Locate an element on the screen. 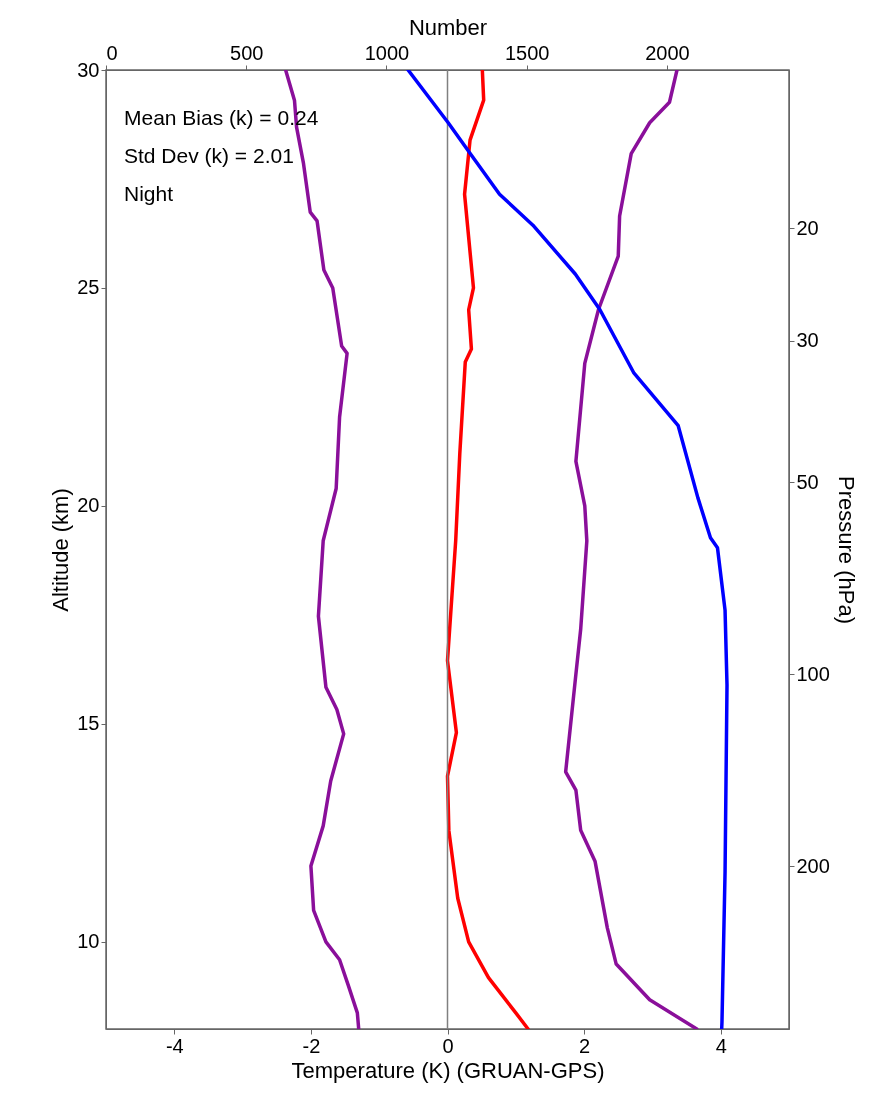  x-tick-label: 0 is located at coordinates (448, 1045).